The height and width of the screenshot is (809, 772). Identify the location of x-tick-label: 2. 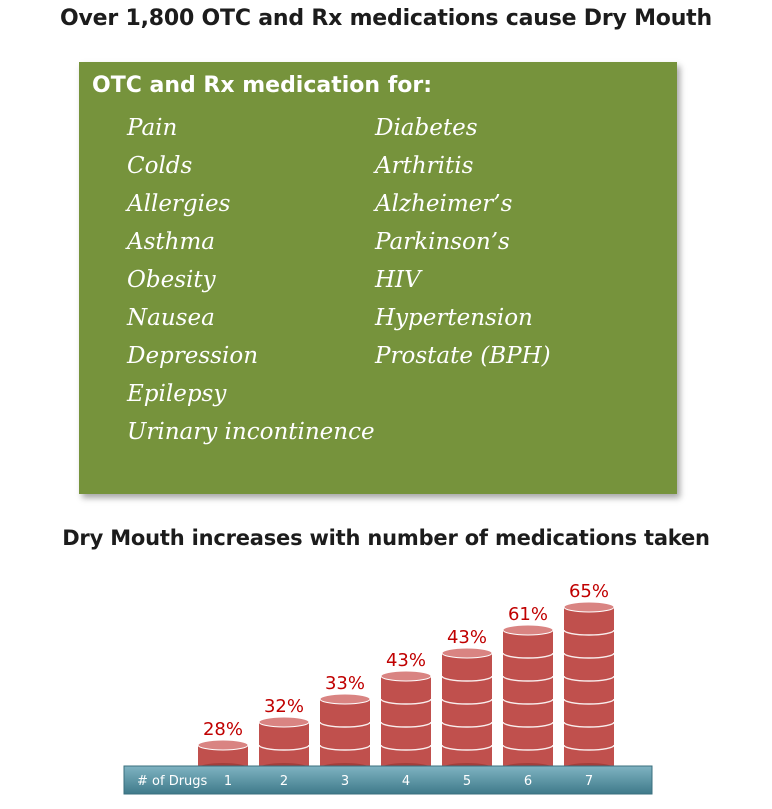
(284, 781).